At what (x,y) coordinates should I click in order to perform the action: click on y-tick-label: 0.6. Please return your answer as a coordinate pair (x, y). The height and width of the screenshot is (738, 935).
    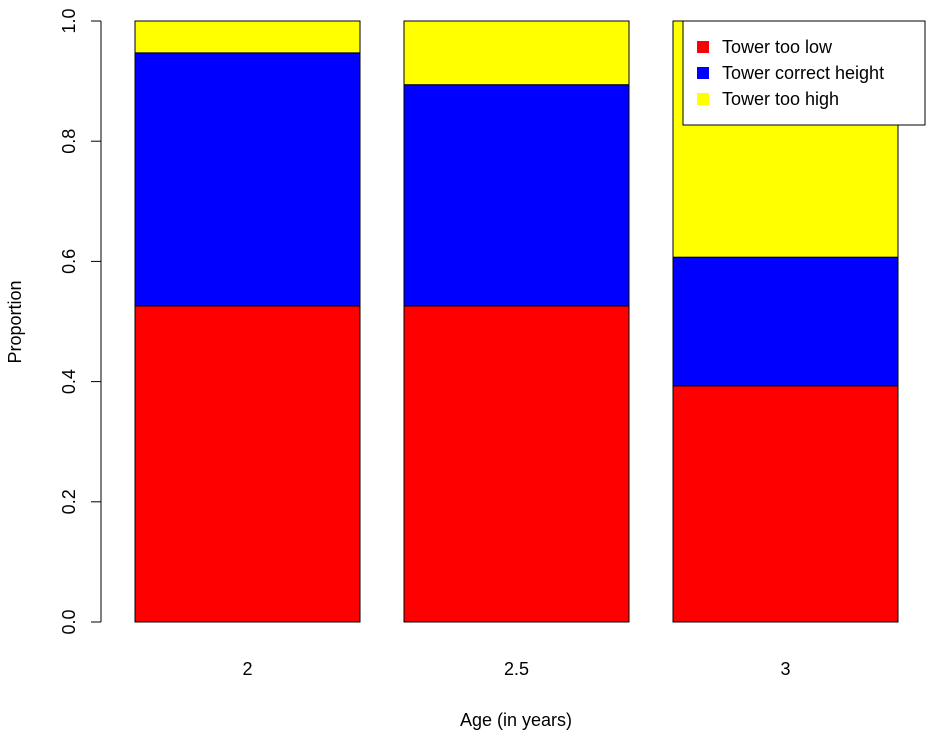
    Looking at the image, I should click on (69, 261).